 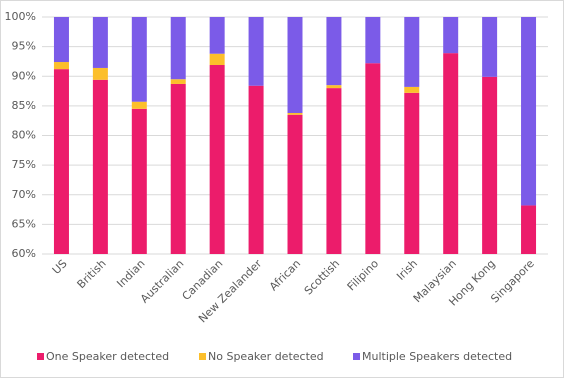 What do you see at coordinates (24, 75) in the screenshot?
I see `y-tick-label: 90%` at bounding box center [24, 75].